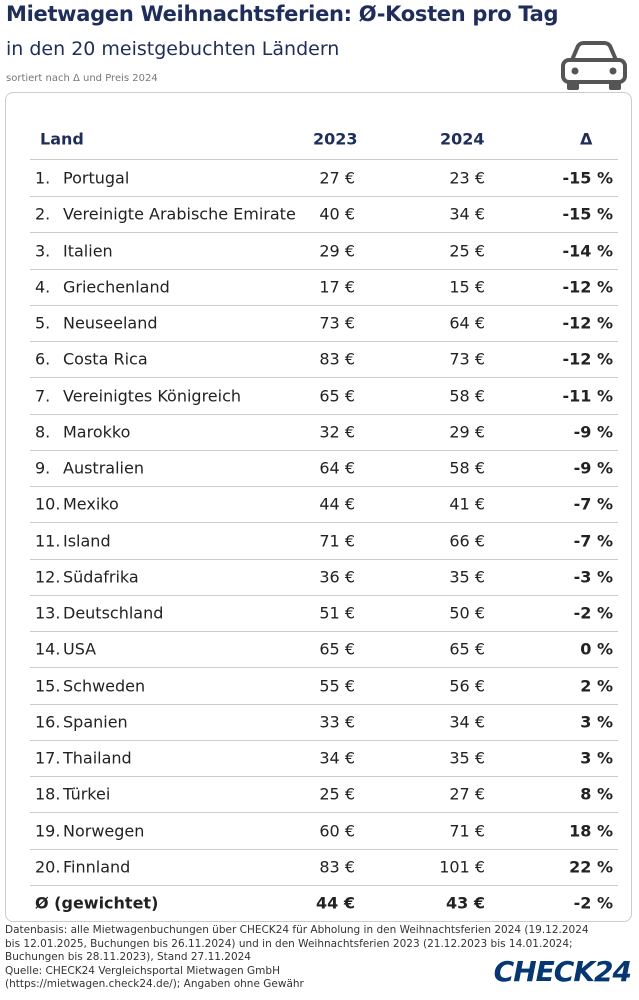 The width and height of the screenshot is (639, 1000). I want to click on price-2024: 41 €, so click(467, 504).